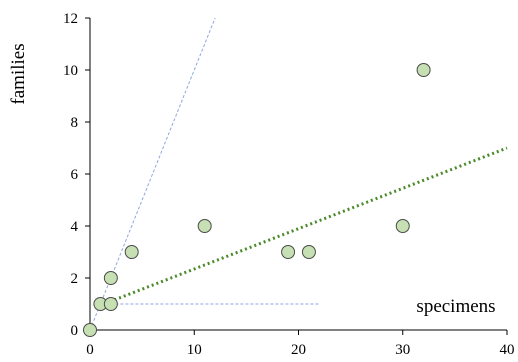  I want to click on y-tick-label: 10, so click(70, 71).